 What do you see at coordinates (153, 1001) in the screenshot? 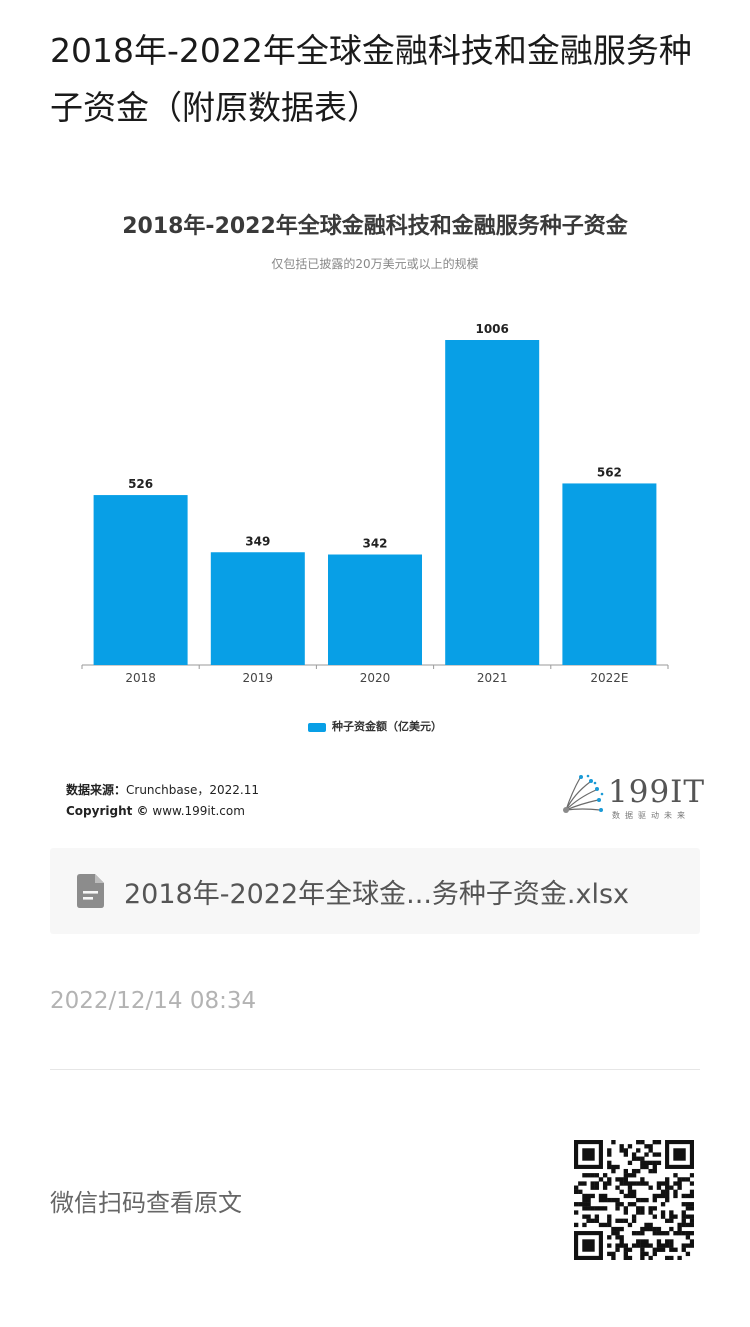
I see `publish-timestamp: 2022/12/14 08:34` at bounding box center [153, 1001].